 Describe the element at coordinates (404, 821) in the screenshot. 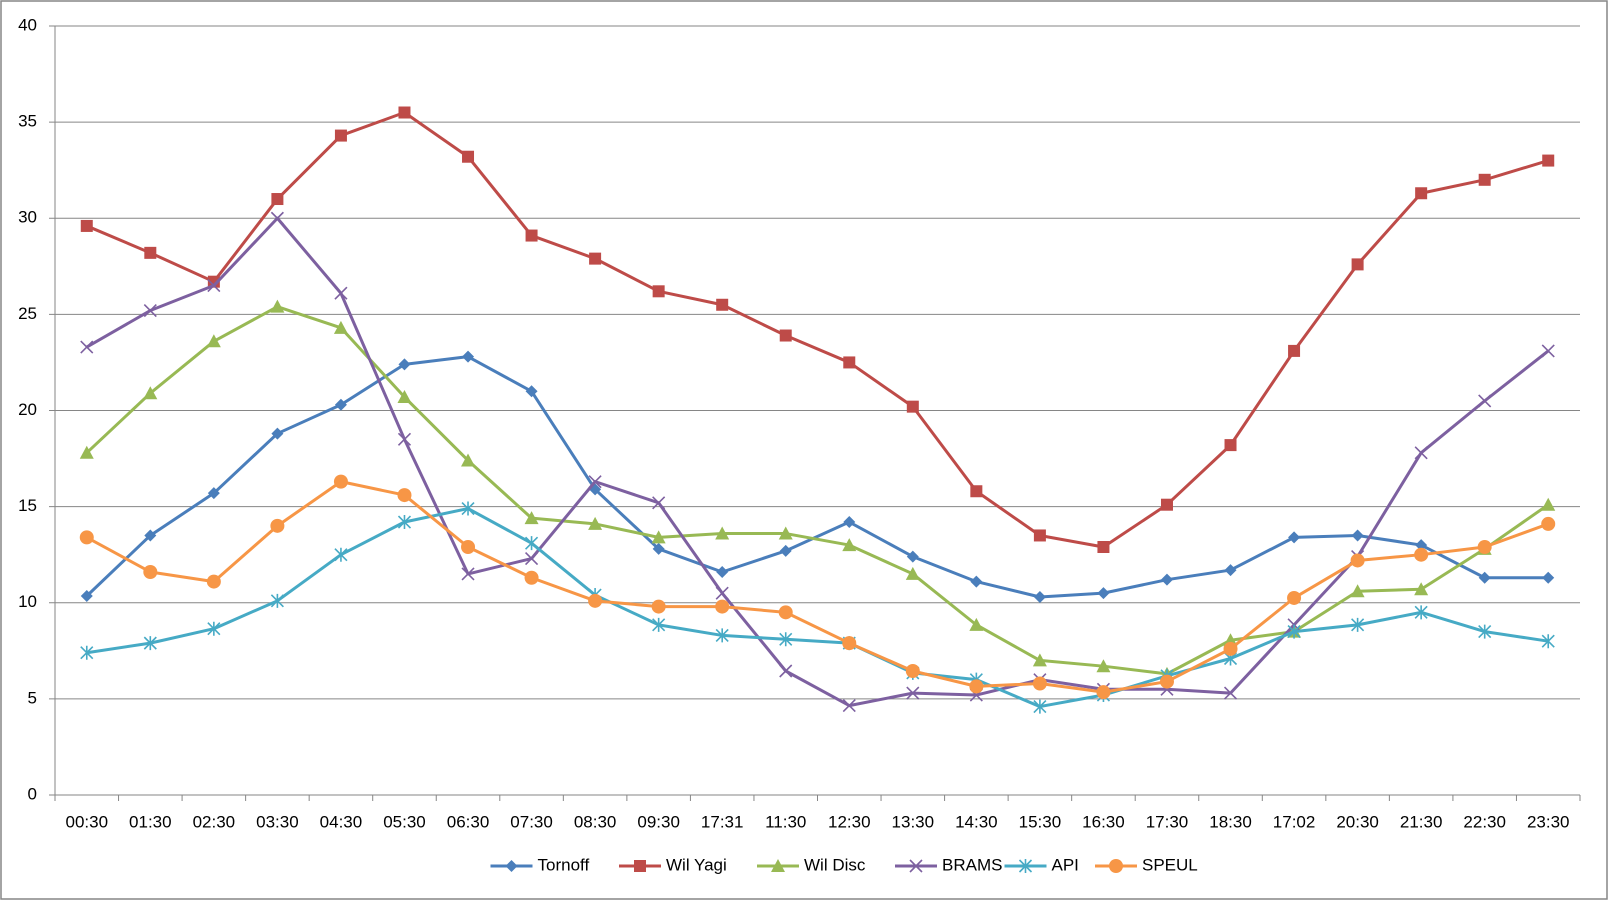

I see `x-tick-label: 05:30` at that location.